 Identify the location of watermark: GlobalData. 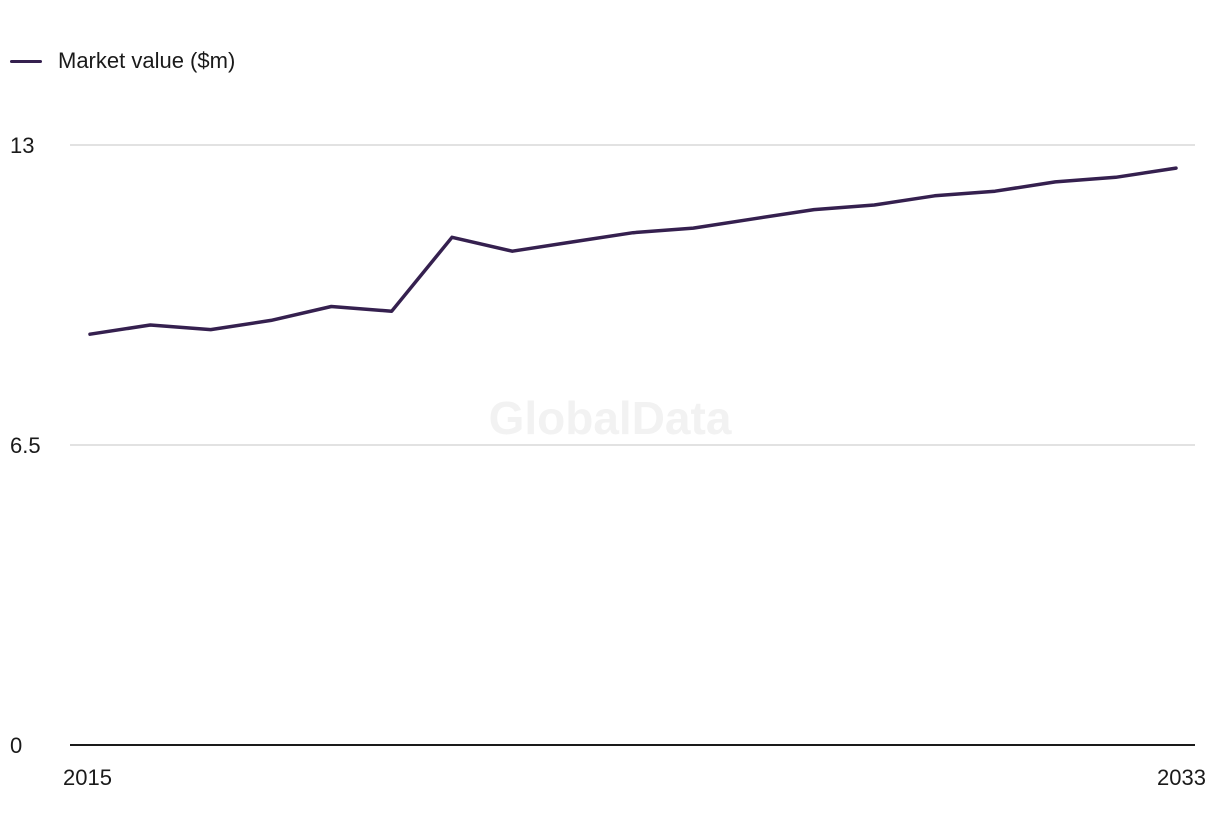
(610, 418).